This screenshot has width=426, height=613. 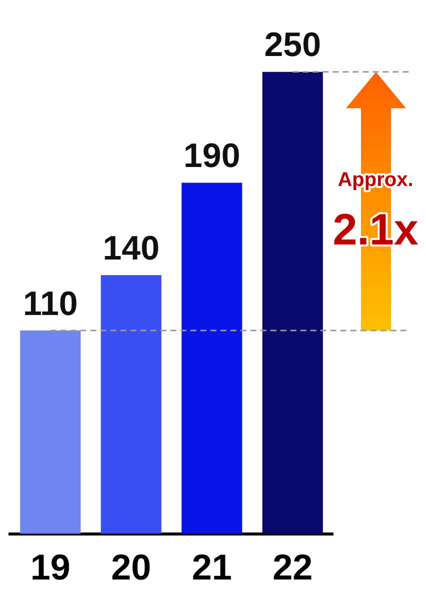 I want to click on data-label: 110, so click(x=50, y=303).